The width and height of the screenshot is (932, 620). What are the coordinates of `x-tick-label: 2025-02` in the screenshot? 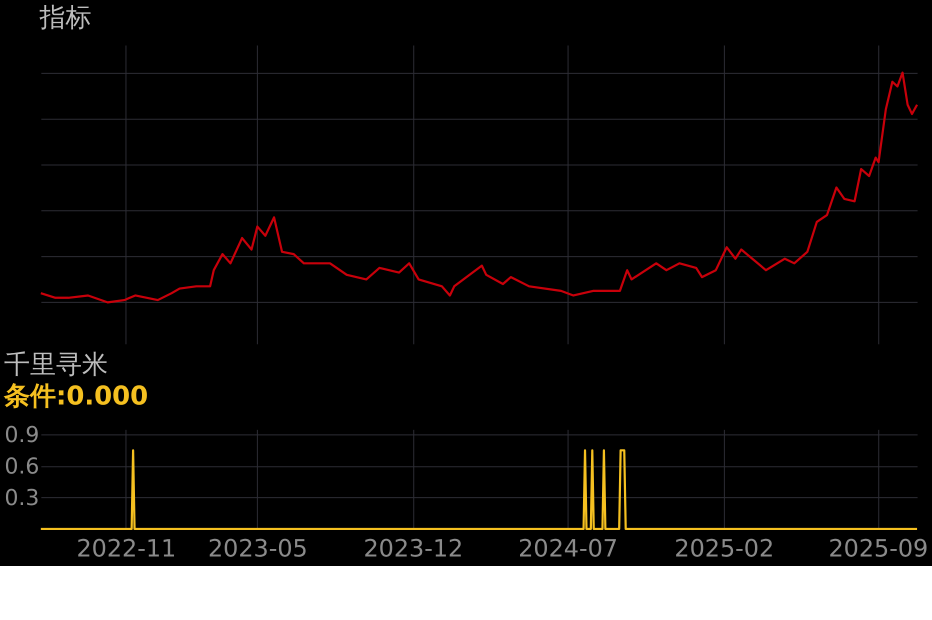 It's located at (724, 548).